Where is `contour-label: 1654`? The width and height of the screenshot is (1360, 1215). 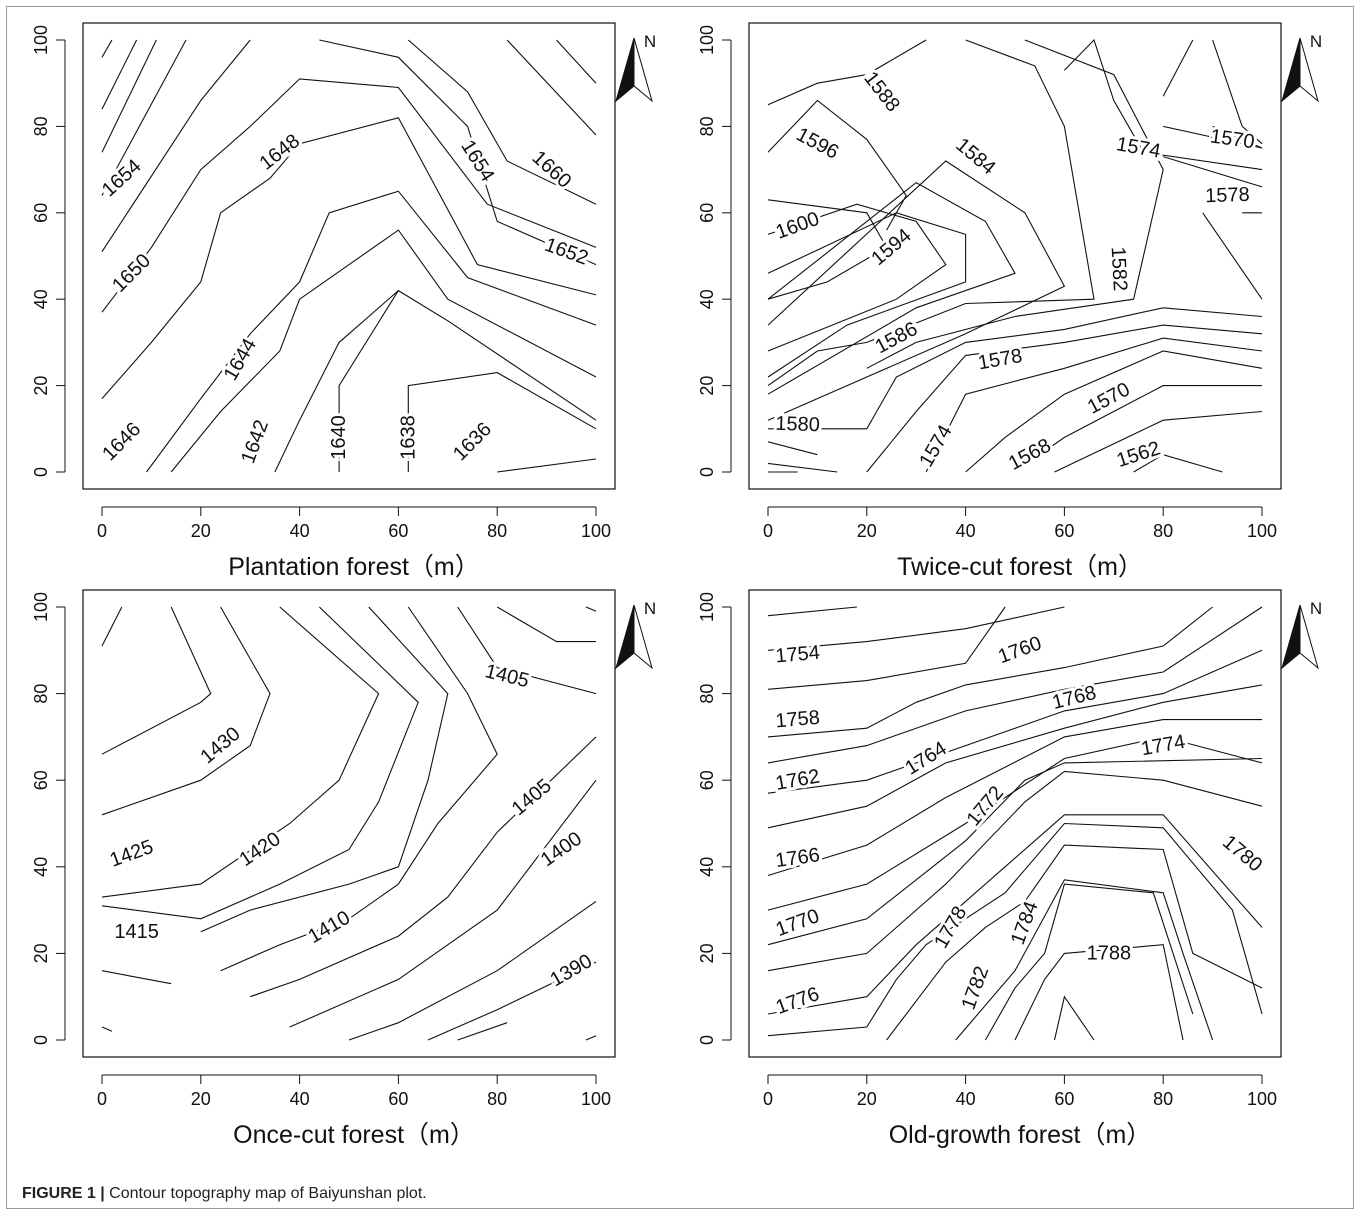 contour-label: 1654 is located at coordinates (122, 178).